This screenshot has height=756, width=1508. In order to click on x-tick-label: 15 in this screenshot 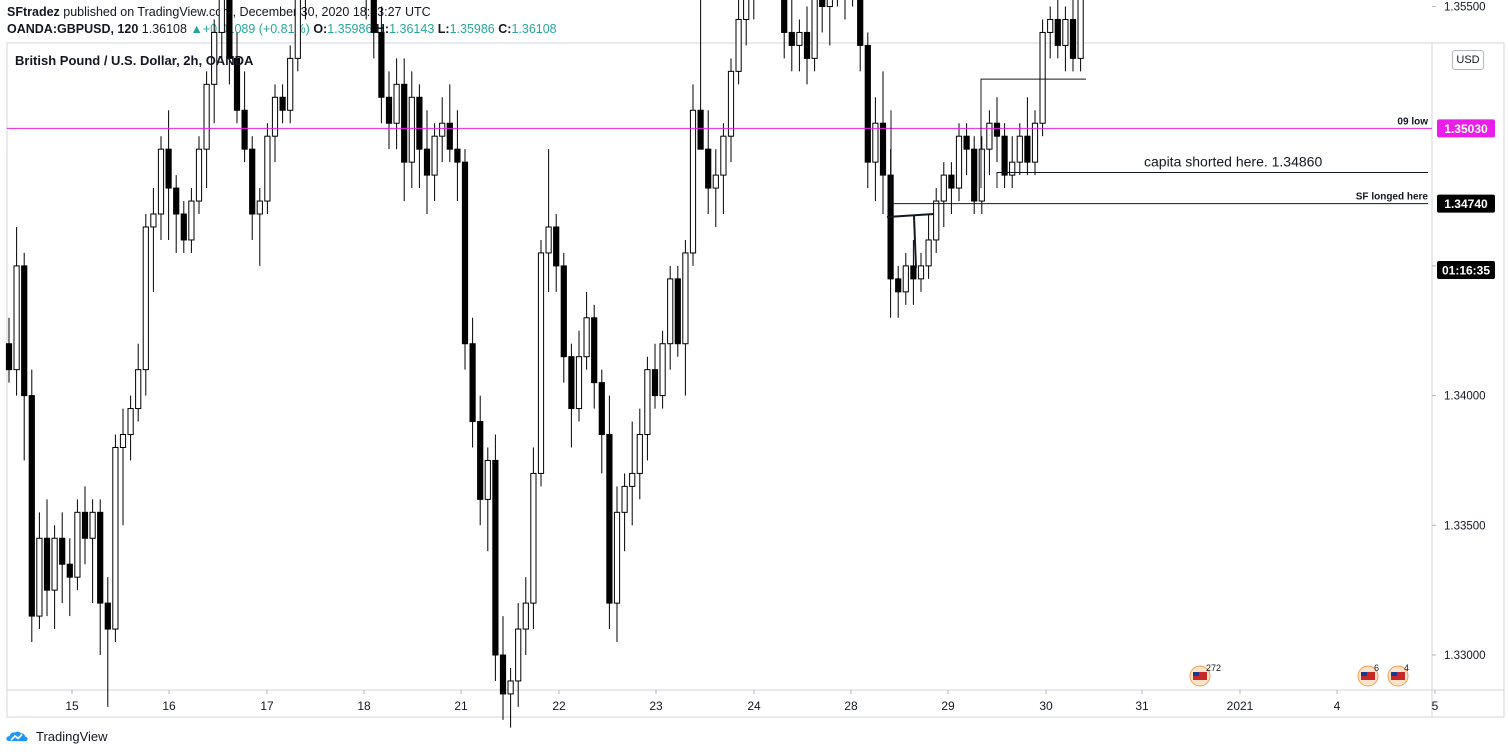, I will do `click(72, 706)`.